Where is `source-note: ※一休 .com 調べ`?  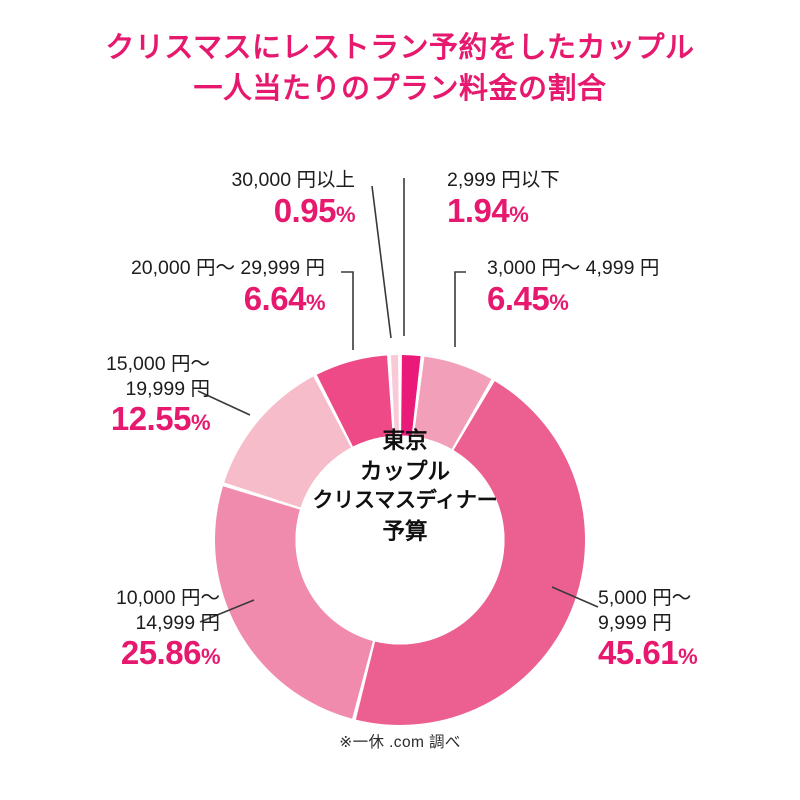 source-note: ※一休 .com 調べ is located at coordinates (400, 742).